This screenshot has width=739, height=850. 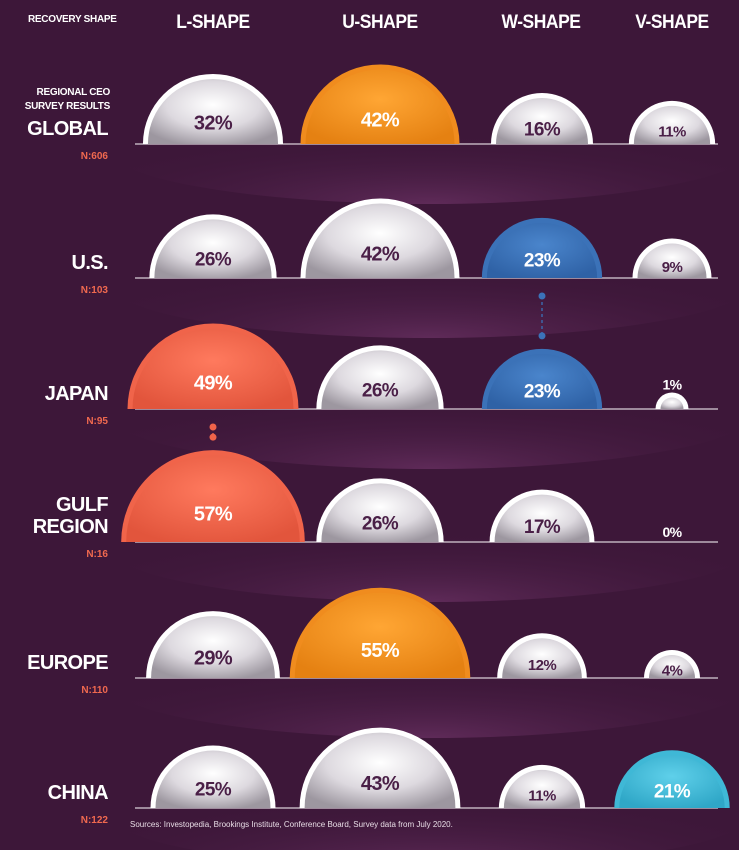 What do you see at coordinates (542, 391) in the screenshot?
I see `value-label-japan-w-shape: 23%` at bounding box center [542, 391].